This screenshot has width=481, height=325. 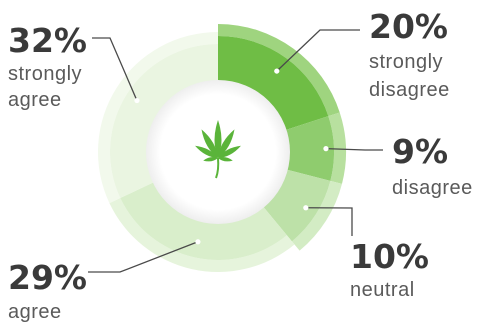 I want to click on leader-line-neutral, so click(x=329, y=221).